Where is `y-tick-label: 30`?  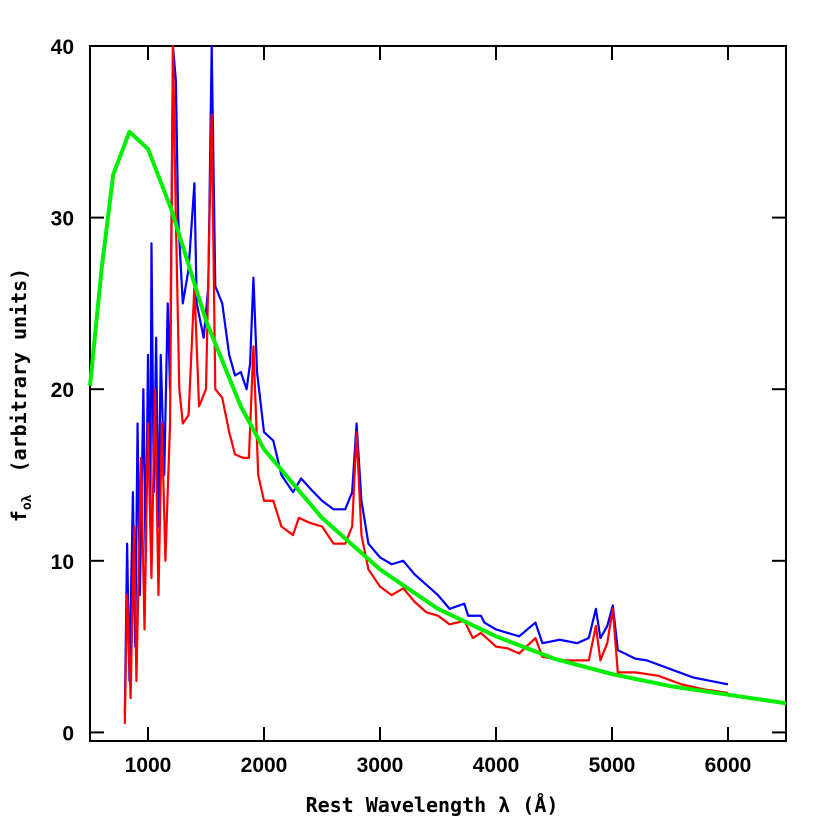 y-tick-label: 30 is located at coordinates (62, 219).